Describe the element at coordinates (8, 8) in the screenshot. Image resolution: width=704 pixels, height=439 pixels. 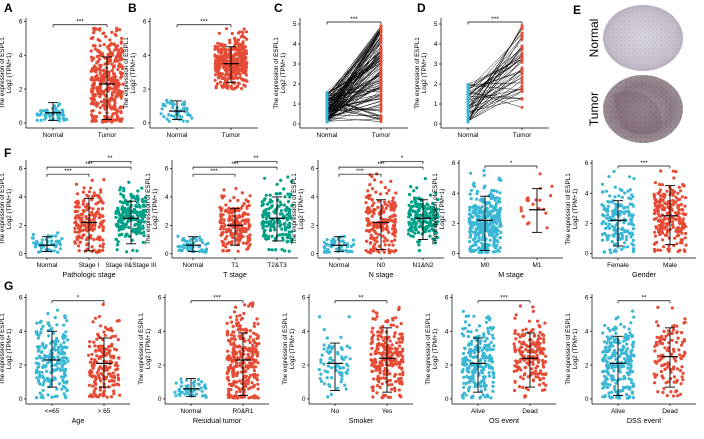
I see `panel-label-a: A` at that location.